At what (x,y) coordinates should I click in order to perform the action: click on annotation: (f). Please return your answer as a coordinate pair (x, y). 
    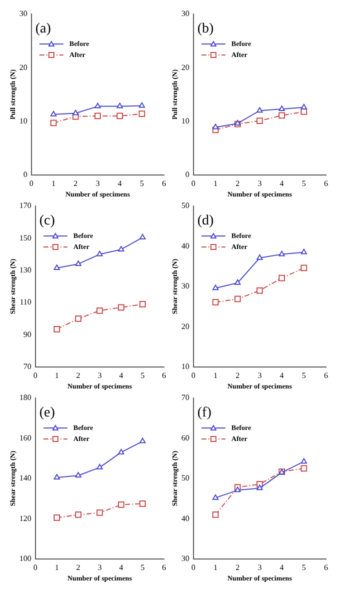
    Looking at the image, I should click on (204, 413).